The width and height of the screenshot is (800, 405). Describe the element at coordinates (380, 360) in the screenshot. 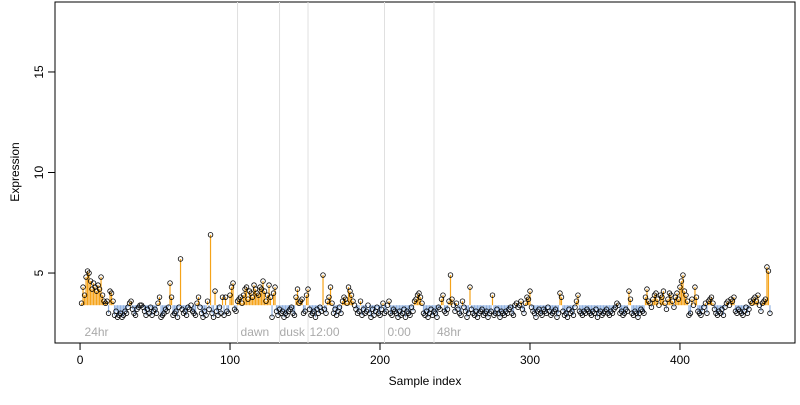

I see `x-tick-label: 200` at that location.